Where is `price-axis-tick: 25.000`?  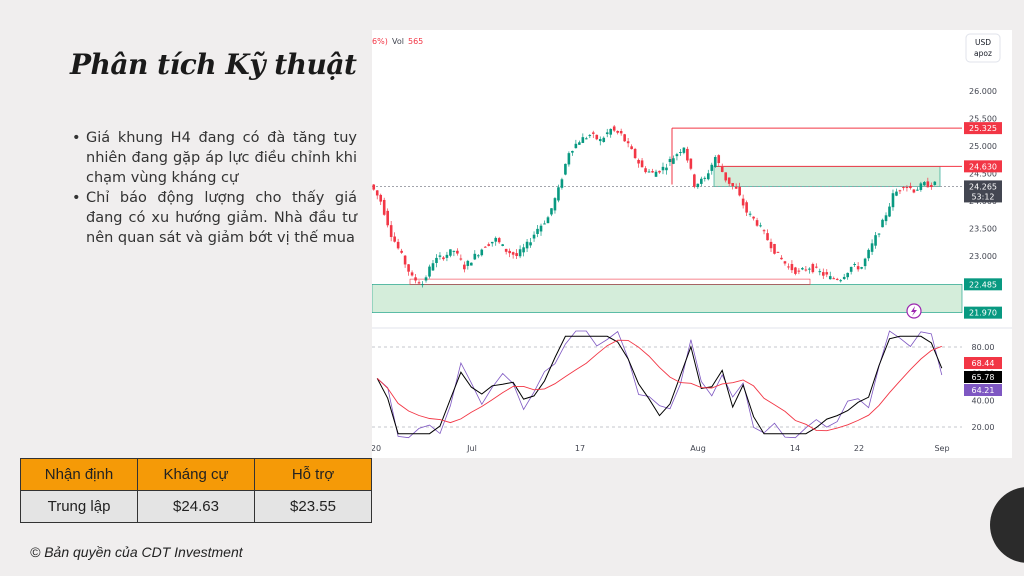
price-axis-tick: 25.000 is located at coordinates (983, 146).